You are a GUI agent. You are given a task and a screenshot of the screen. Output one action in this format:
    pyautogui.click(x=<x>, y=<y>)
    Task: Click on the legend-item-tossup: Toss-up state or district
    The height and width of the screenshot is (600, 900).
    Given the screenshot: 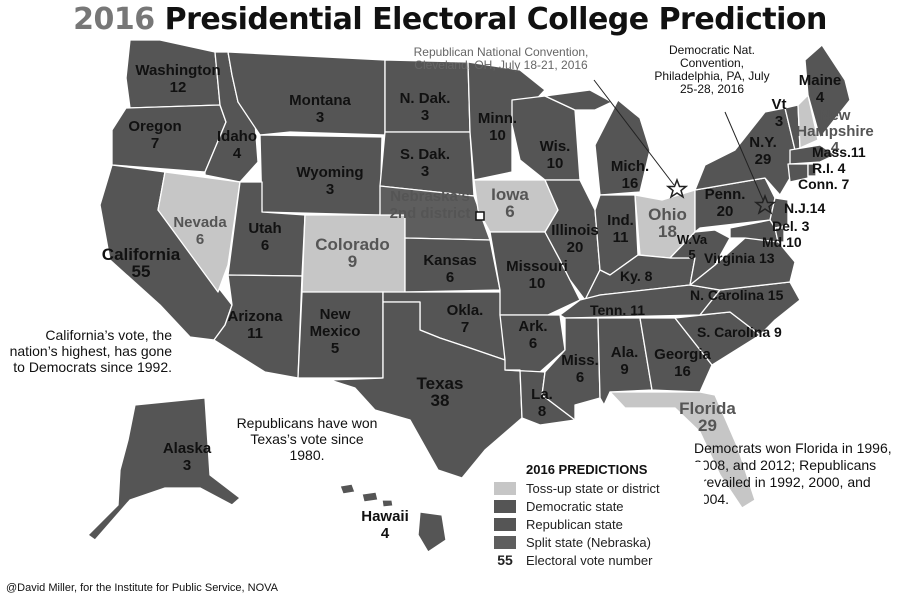 What is the action you would take?
    pyautogui.click(x=599, y=488)
    